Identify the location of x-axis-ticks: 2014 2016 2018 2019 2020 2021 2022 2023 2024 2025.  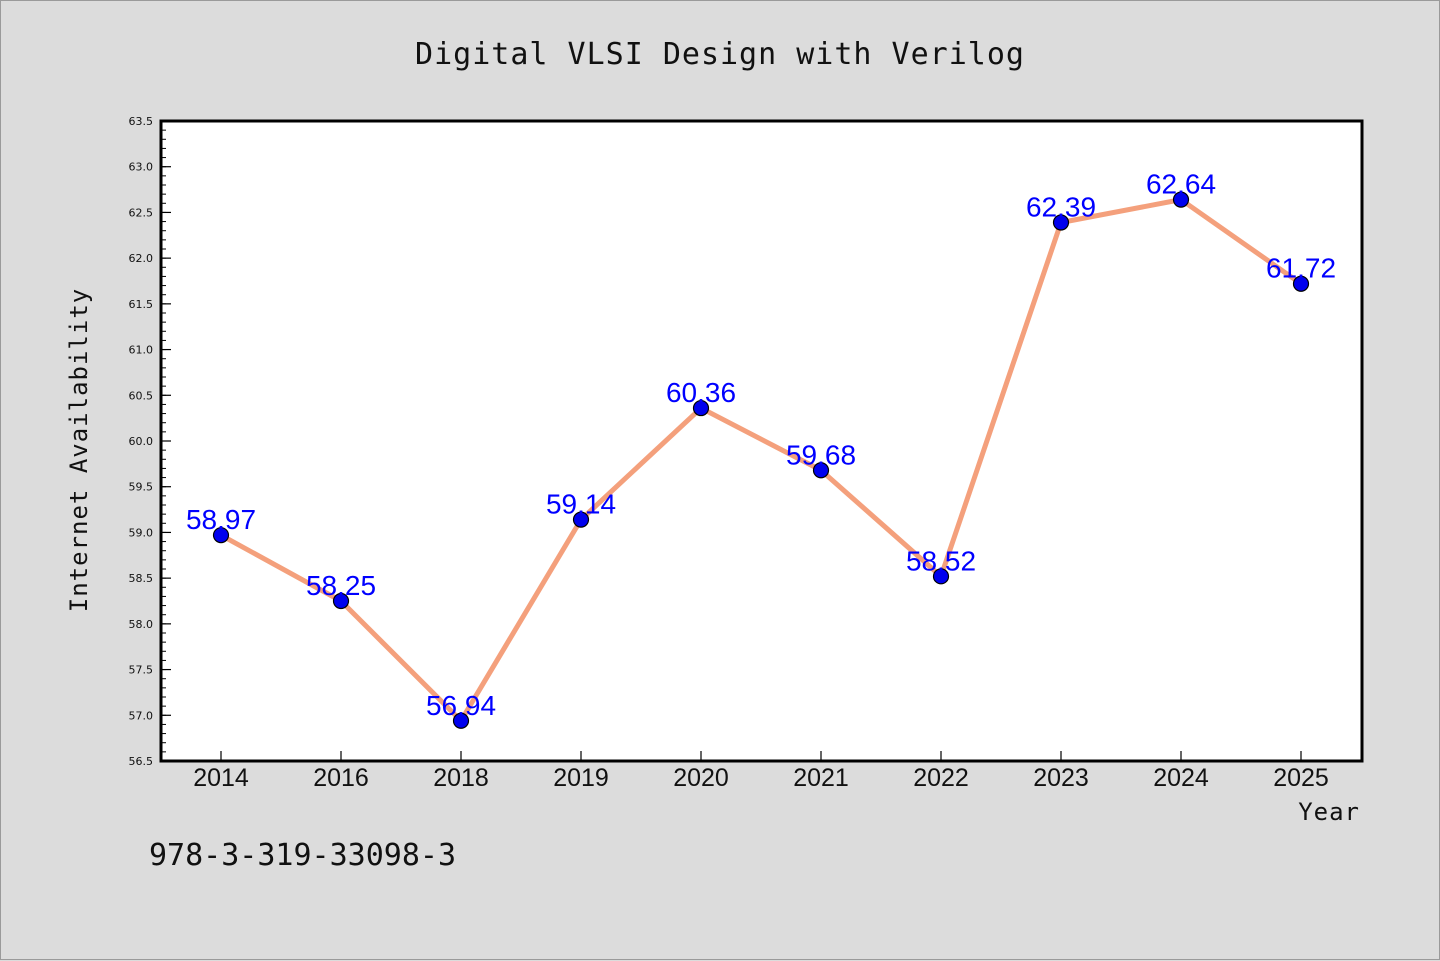
(761, 771).